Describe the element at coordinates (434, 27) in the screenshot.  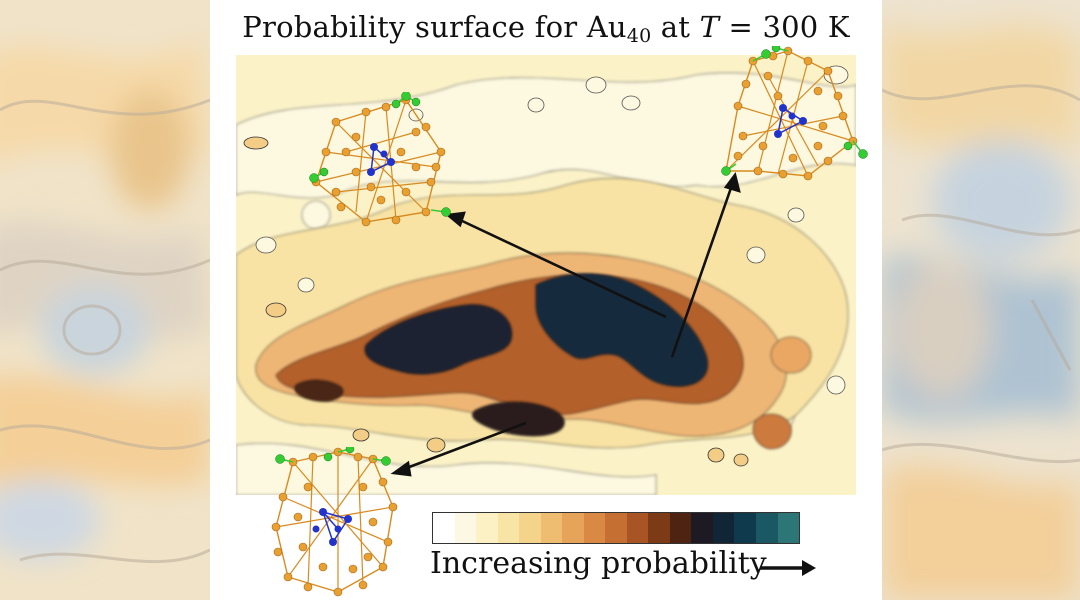
I see `title-prefix: Probability surface for Au` at that location.